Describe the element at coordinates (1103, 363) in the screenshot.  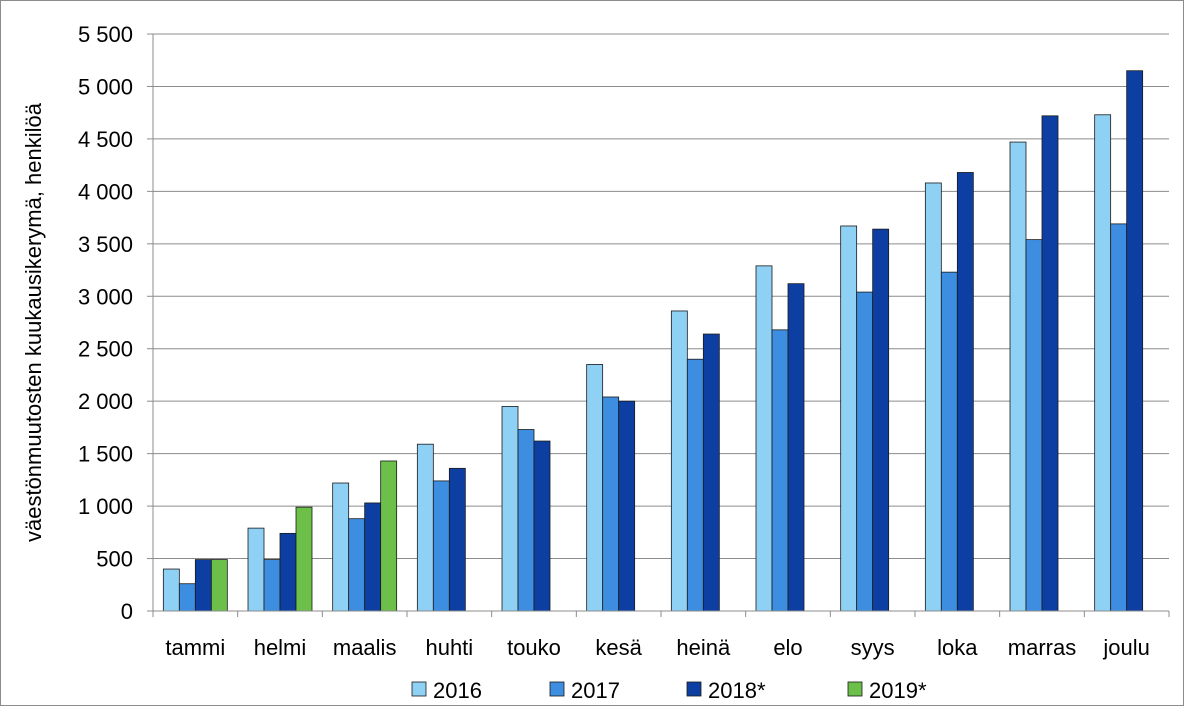
I see `bar-2016-joulu` at that location.